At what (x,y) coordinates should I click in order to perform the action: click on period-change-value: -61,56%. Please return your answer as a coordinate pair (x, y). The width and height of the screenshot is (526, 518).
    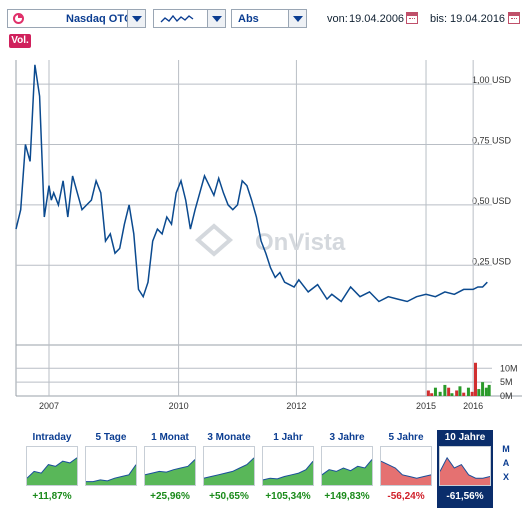
    Looking at the image, I should click on (465, 496).